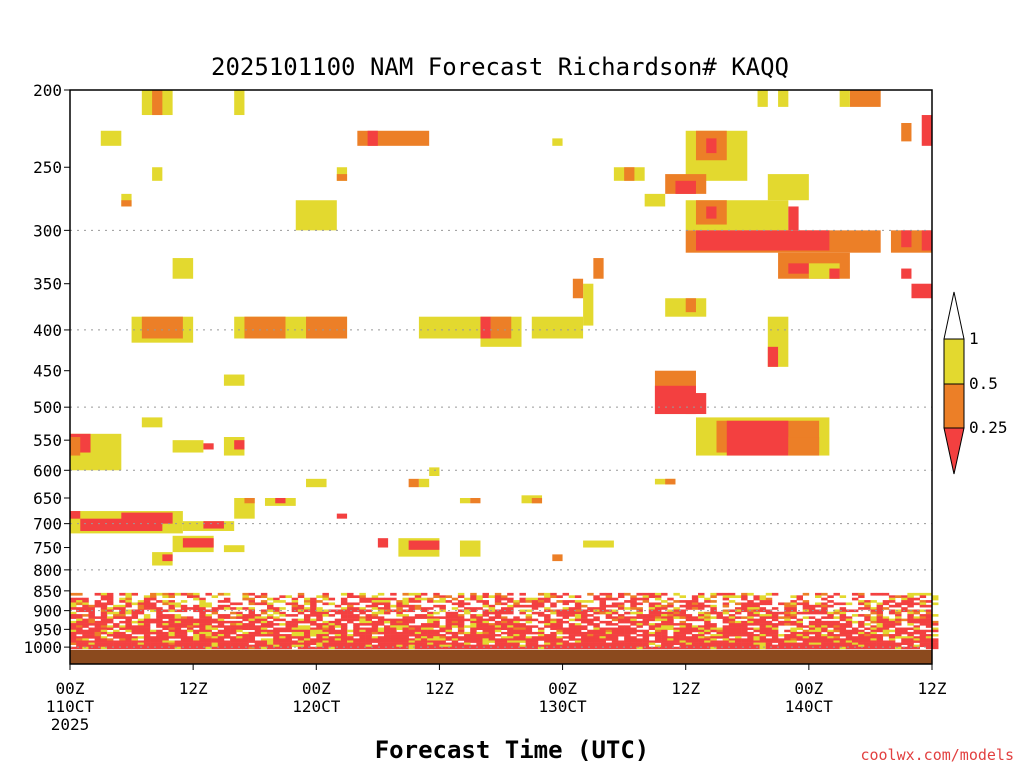 Image resolution: width=1024 pixels, height=768 pixels. Describe the element at coordinates (47, 611) in the screenshot. I see `y-tick-label-900: 900` at that location.